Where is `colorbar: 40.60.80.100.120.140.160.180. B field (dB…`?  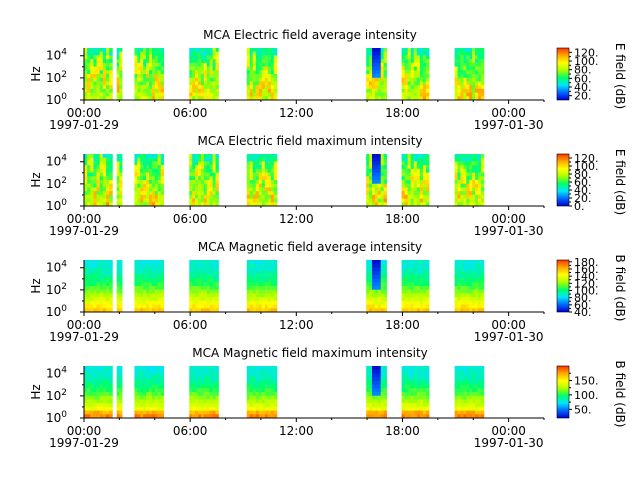 colorbar: 40.60.80.100.120.140.160.180. B field (dB… is located at coordinates (591, 288).